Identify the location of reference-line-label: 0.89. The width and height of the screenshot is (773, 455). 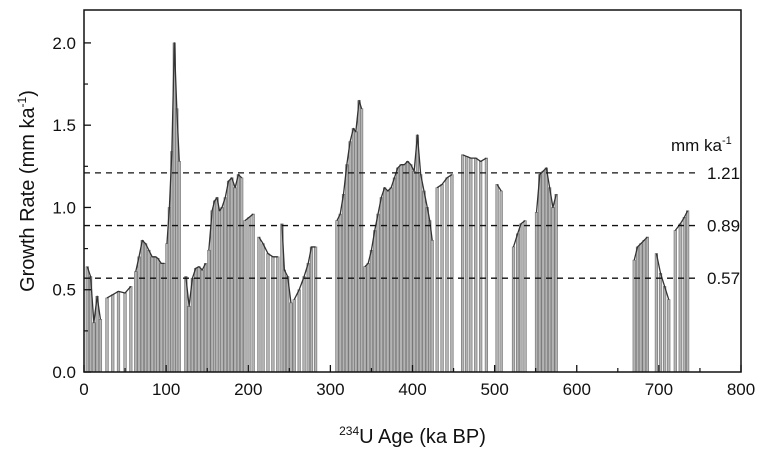
(723, 226).